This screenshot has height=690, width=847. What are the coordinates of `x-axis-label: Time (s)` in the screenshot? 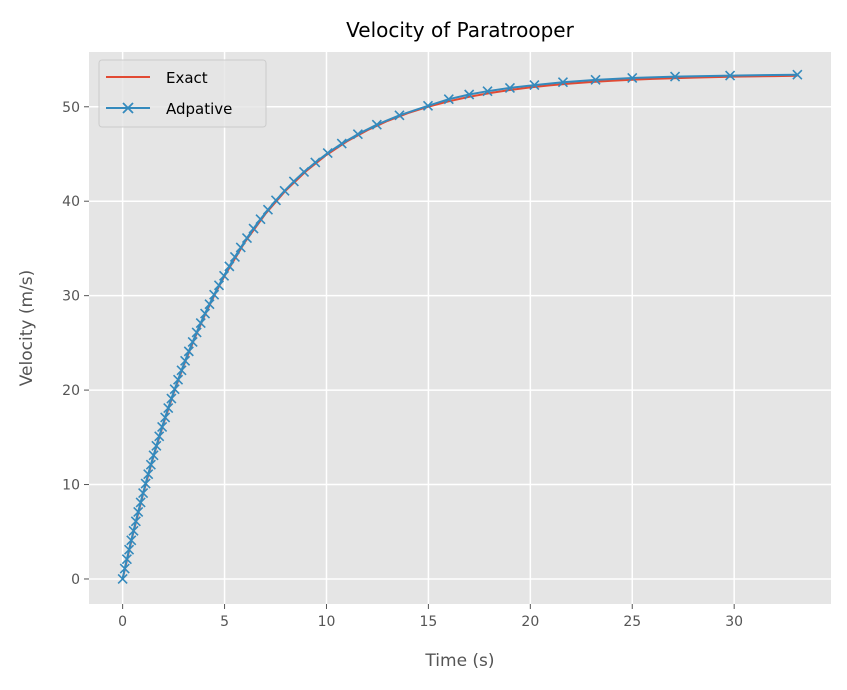 It's located at (459, 661).